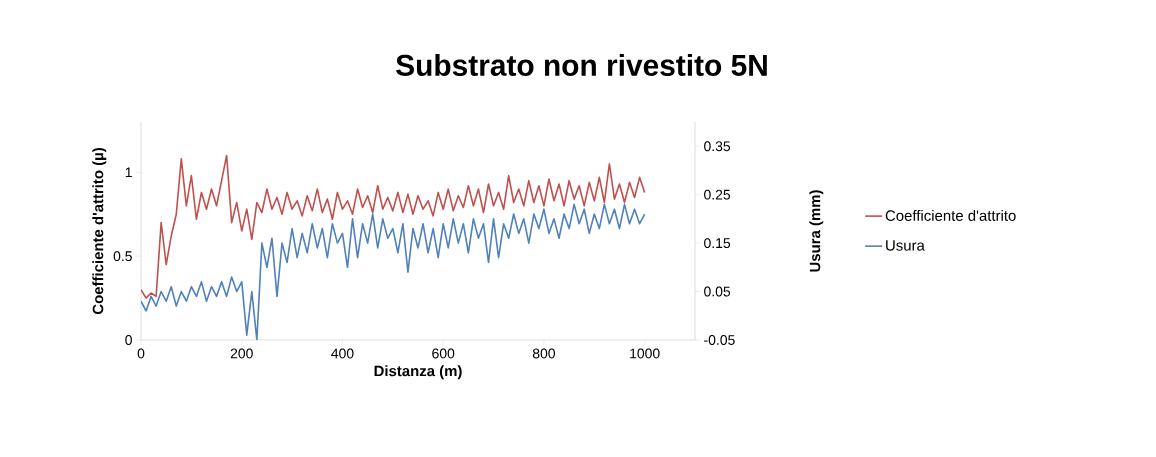  I want to click on y-tick-label: 1, so click(128, 172).